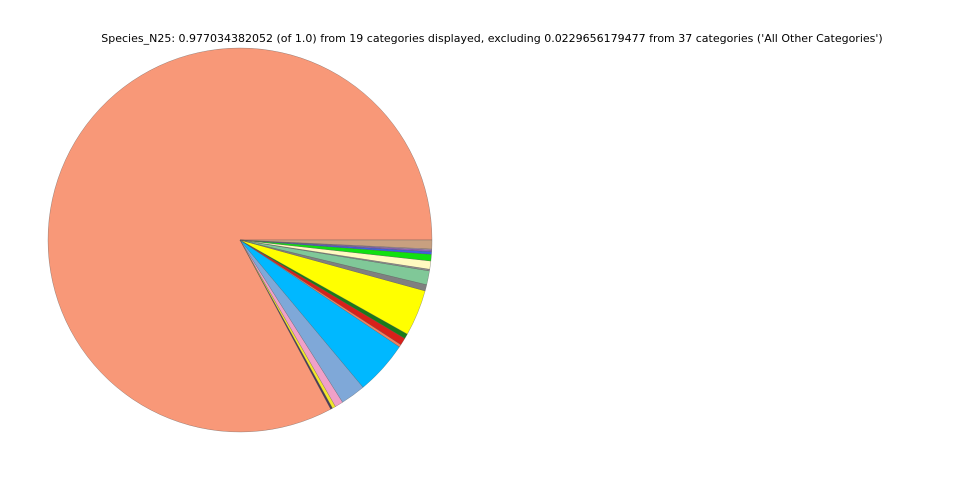 This screenshot has height=480, width=960. Describe the element at coordinates (336, 244) in the screenshot. I see `pie-slice` at that location.